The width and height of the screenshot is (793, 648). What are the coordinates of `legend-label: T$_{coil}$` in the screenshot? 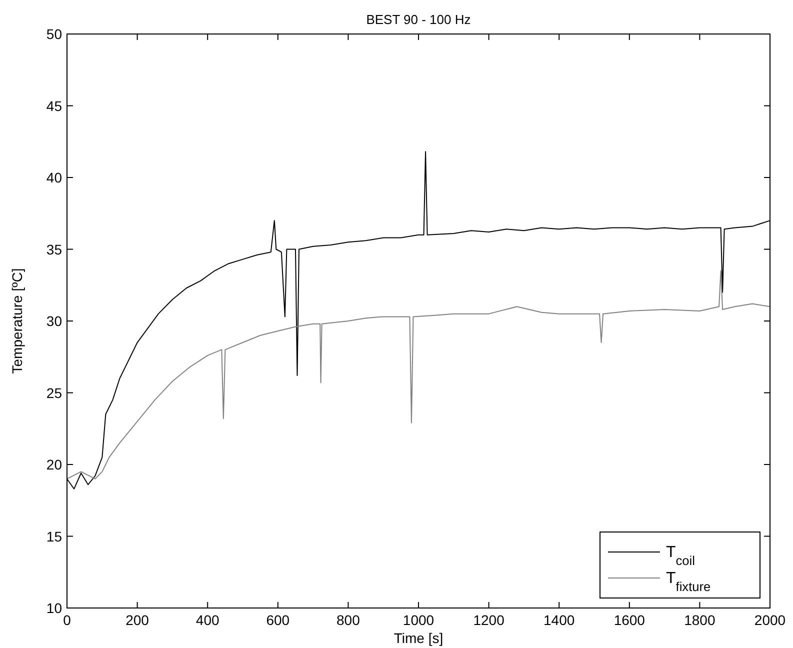 It's located at (680, 556).